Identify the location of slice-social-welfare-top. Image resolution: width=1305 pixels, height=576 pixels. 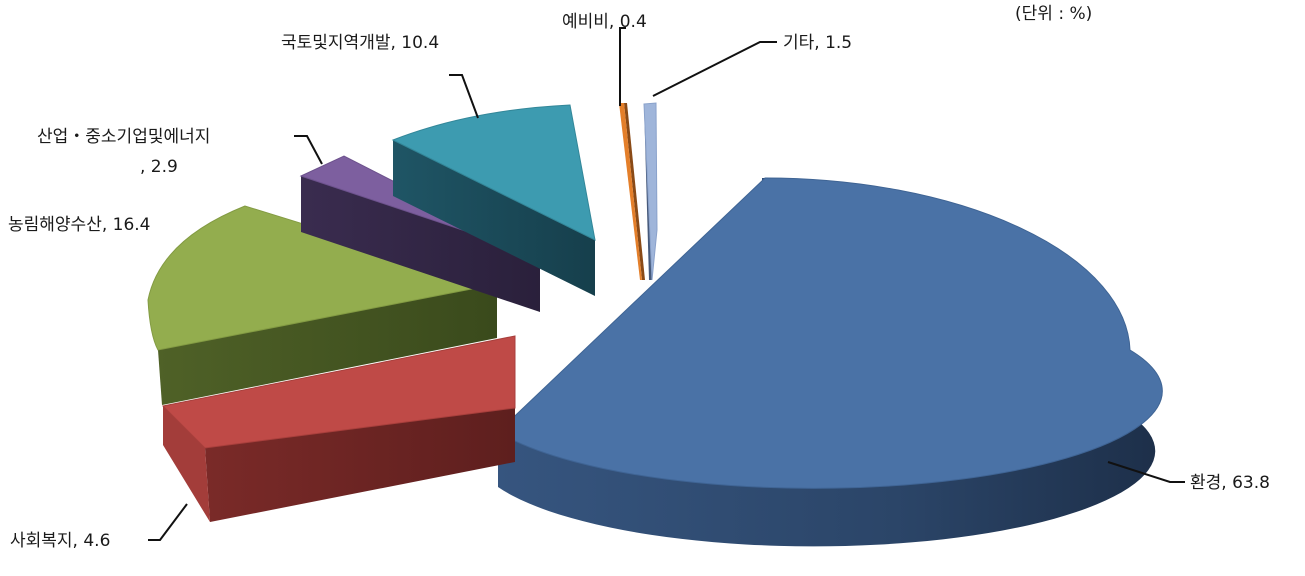
(338, 392).